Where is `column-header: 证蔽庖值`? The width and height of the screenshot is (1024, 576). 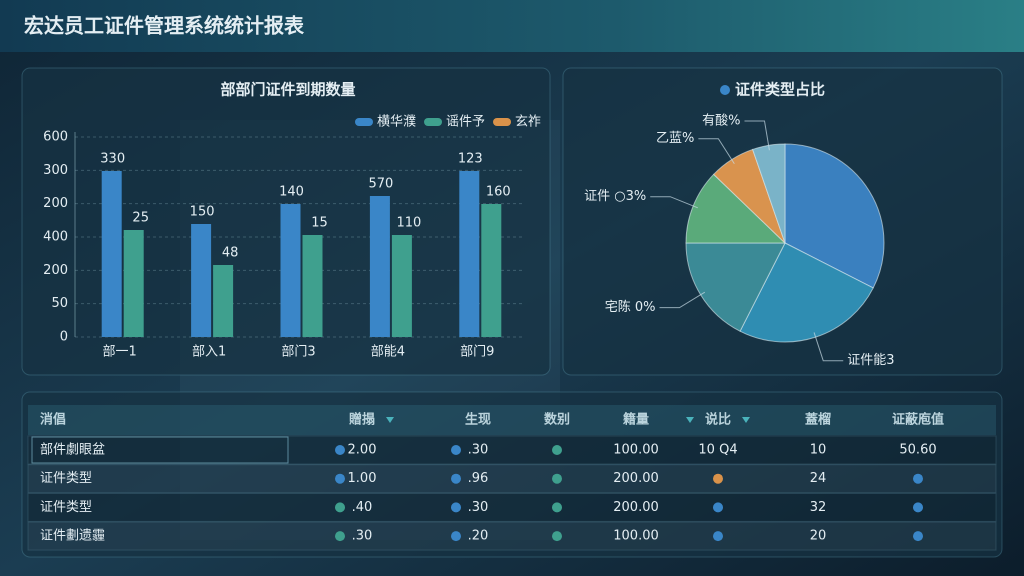 column-header: 证蔽庖值 is located at coordinates (918, 420).